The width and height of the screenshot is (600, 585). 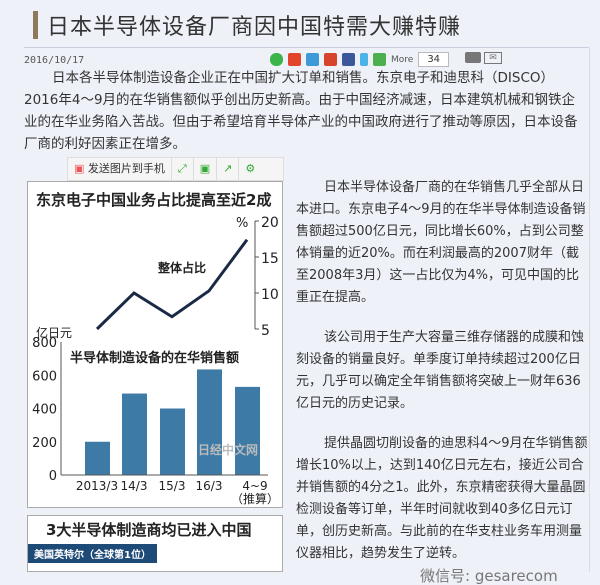 What do you see at coordinates (181, 267) in the screenshot?
I see `line-series-label: 整体占比` at bounding box center [181, 267].